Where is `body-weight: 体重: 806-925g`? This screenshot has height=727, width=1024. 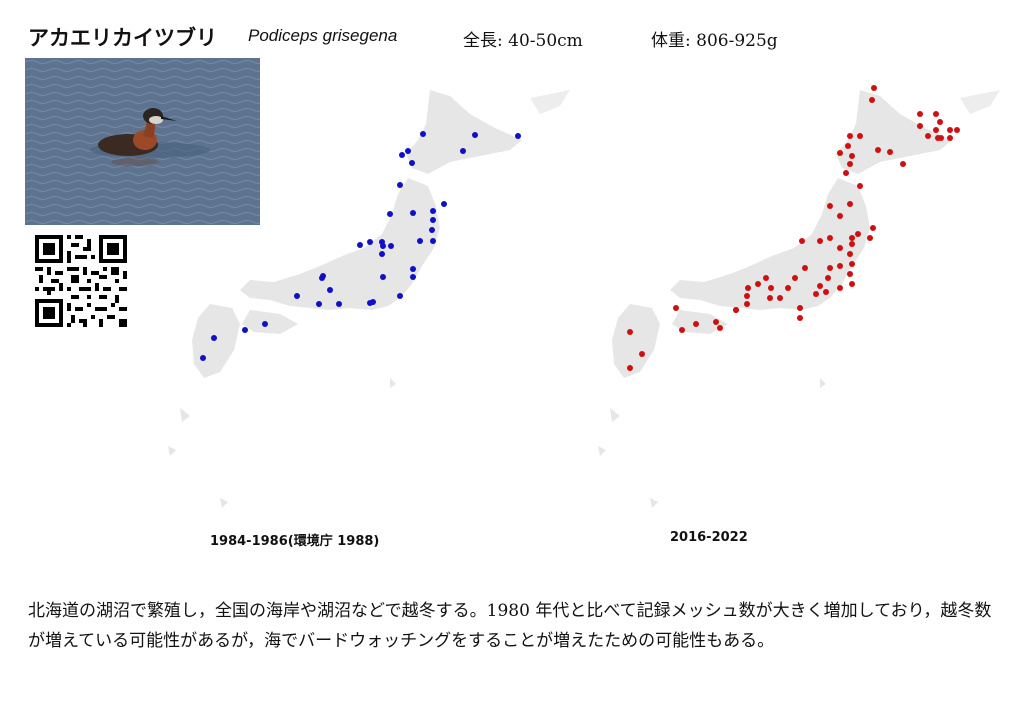 body-weight: 体重: 806-925g is located at coordinates (714, 41).